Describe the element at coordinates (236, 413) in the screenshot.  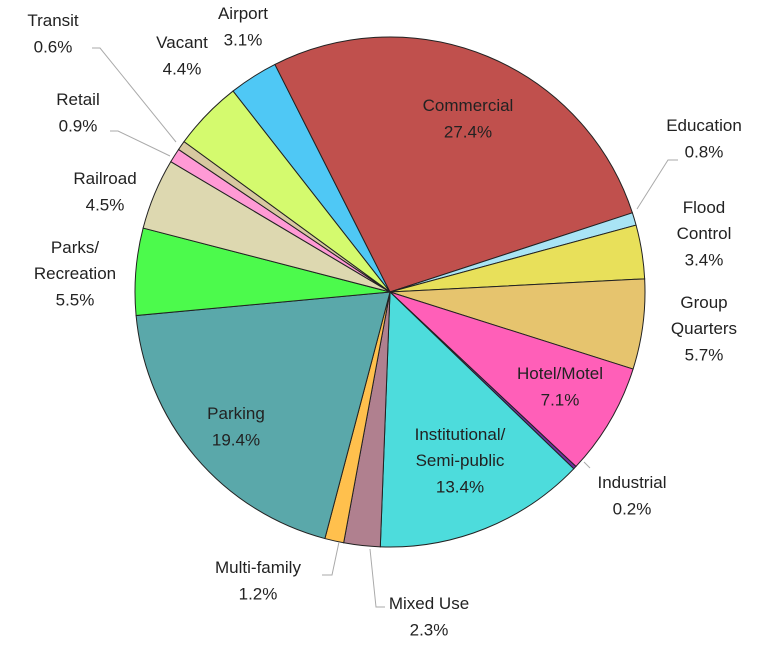
I see `category-label: Parking` at that location.